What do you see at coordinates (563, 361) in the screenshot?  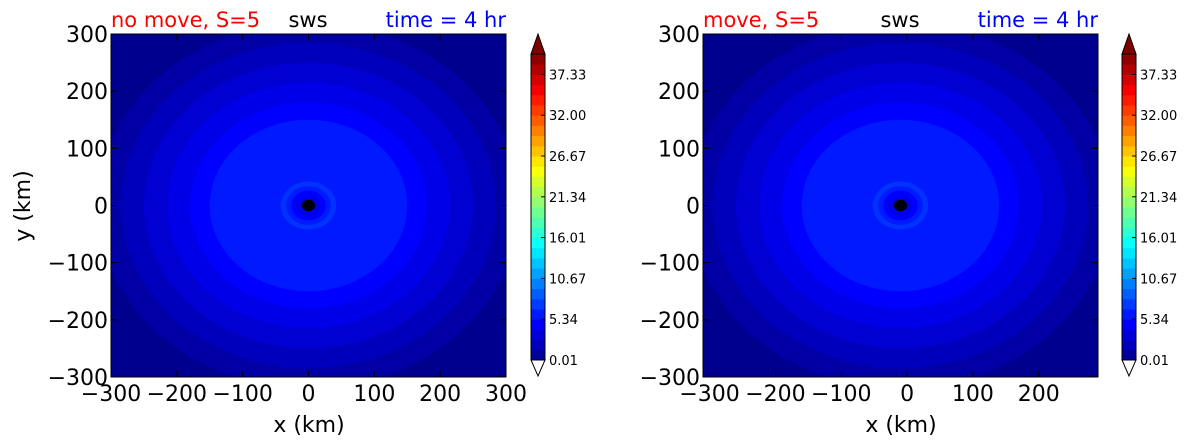 I see `colorbar-tick-label: 0.01` at bounding box center [563, 361].